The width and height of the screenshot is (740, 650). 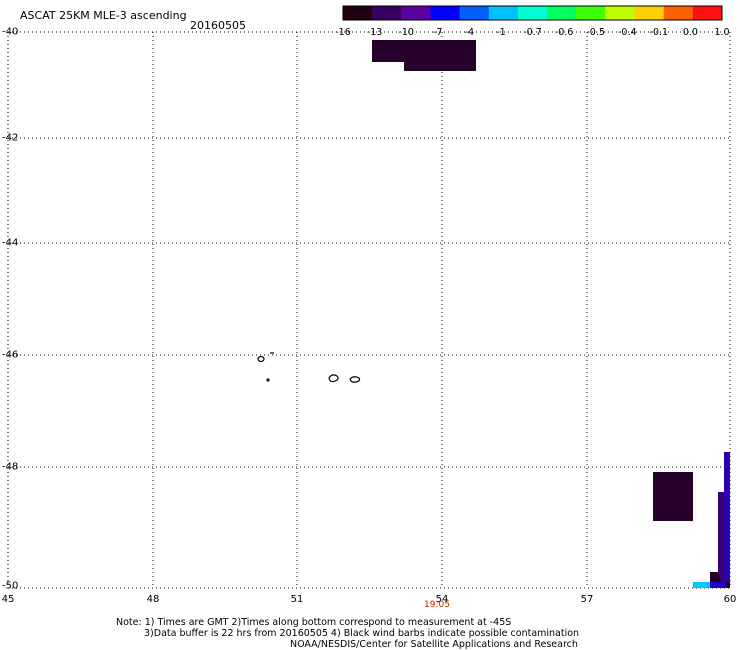 I want to click on colorbar-tick-label: -4, so click(x=469, y=32).